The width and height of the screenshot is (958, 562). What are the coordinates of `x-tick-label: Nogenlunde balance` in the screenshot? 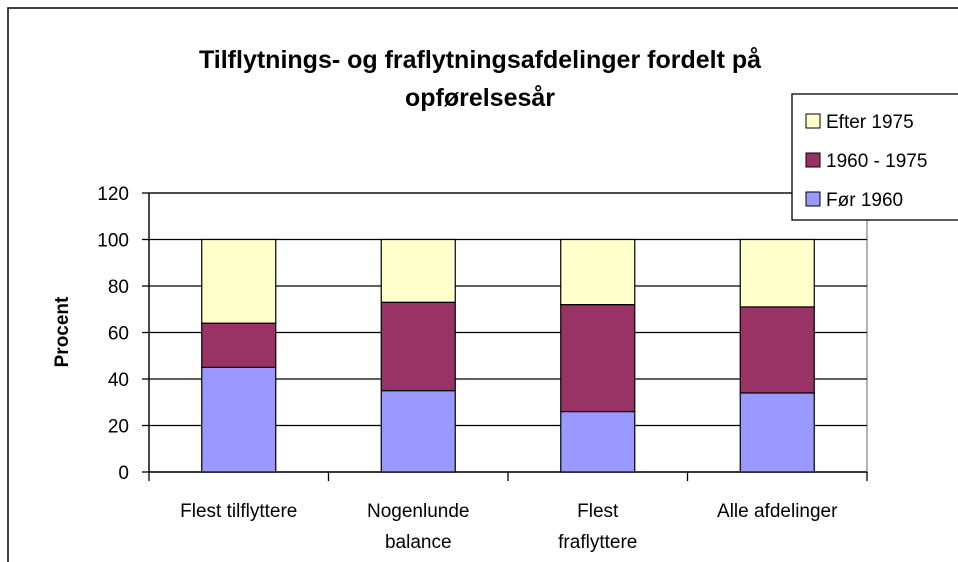 It's located at (418, 527).